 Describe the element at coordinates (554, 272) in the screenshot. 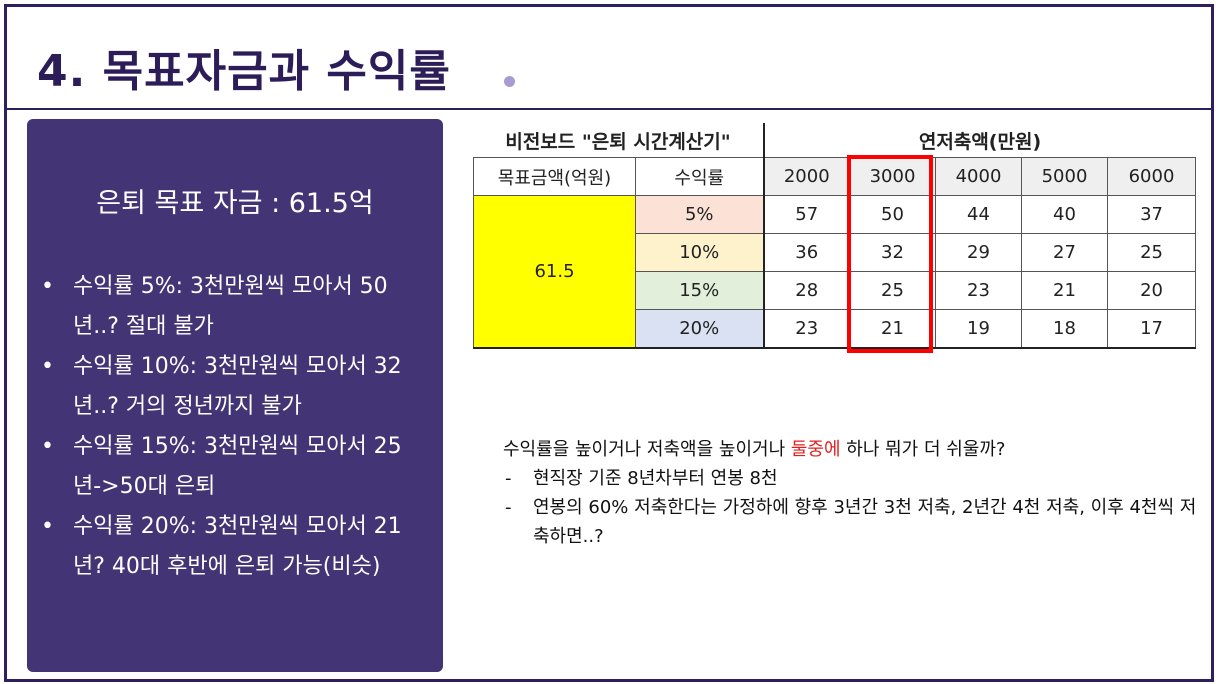

I see `goal-value-cell: 61.5` at that location.